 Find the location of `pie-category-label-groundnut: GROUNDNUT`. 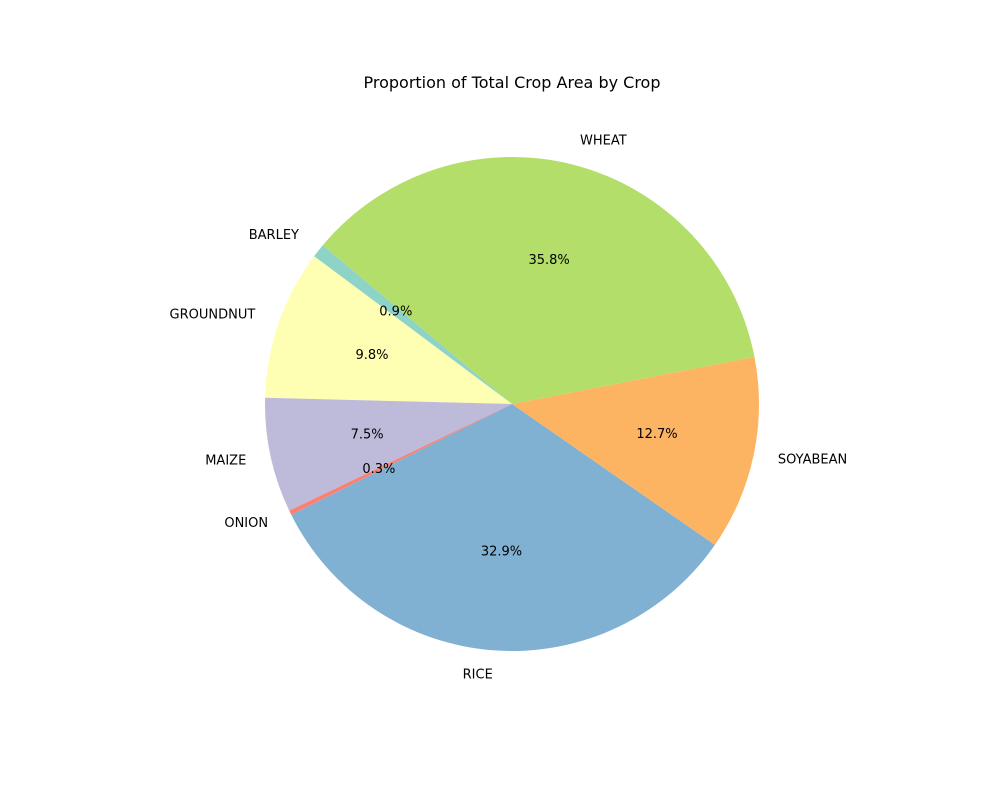

pie-category-label-groundnut: GROUNDNUT is located at coordinates (213, 315).